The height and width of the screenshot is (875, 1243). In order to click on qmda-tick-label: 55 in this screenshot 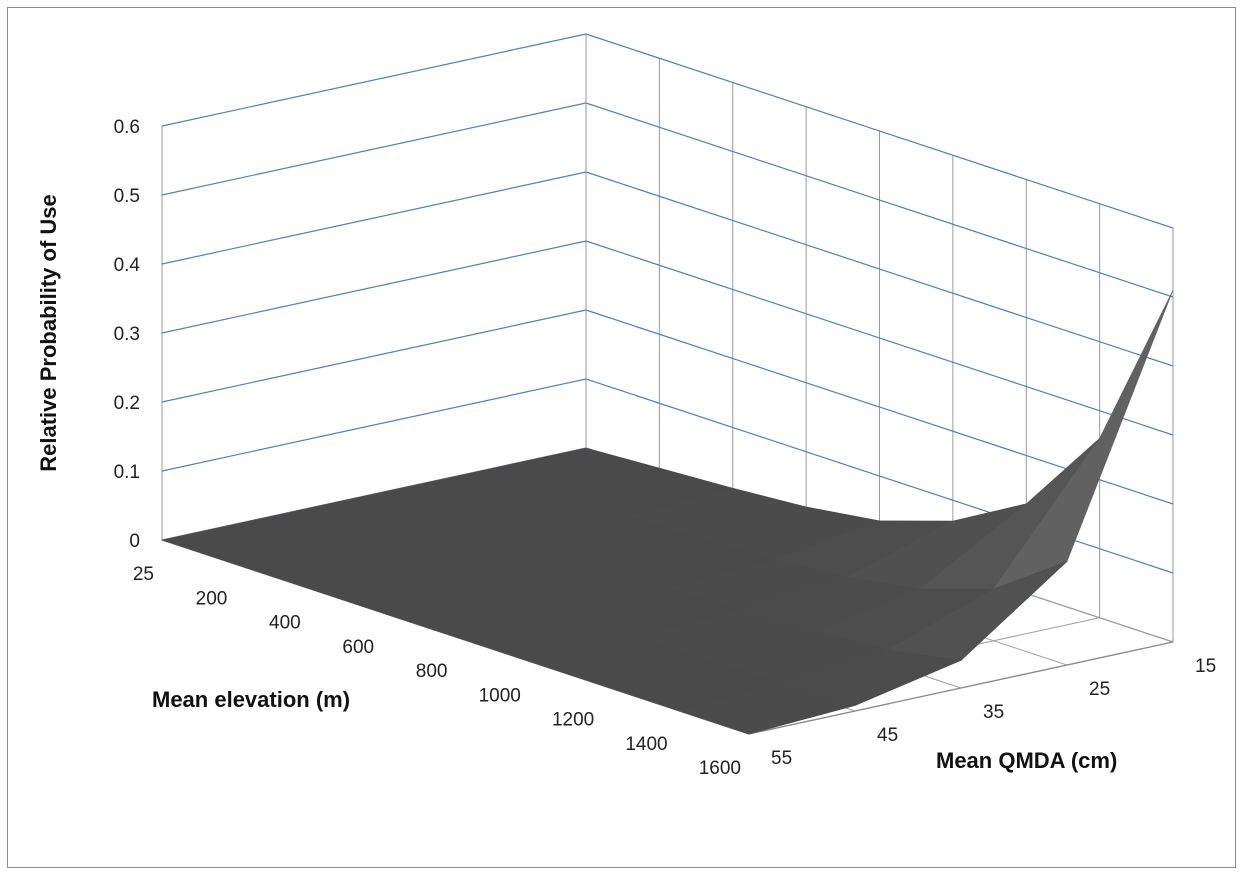, I will do `click(781, 758)`.